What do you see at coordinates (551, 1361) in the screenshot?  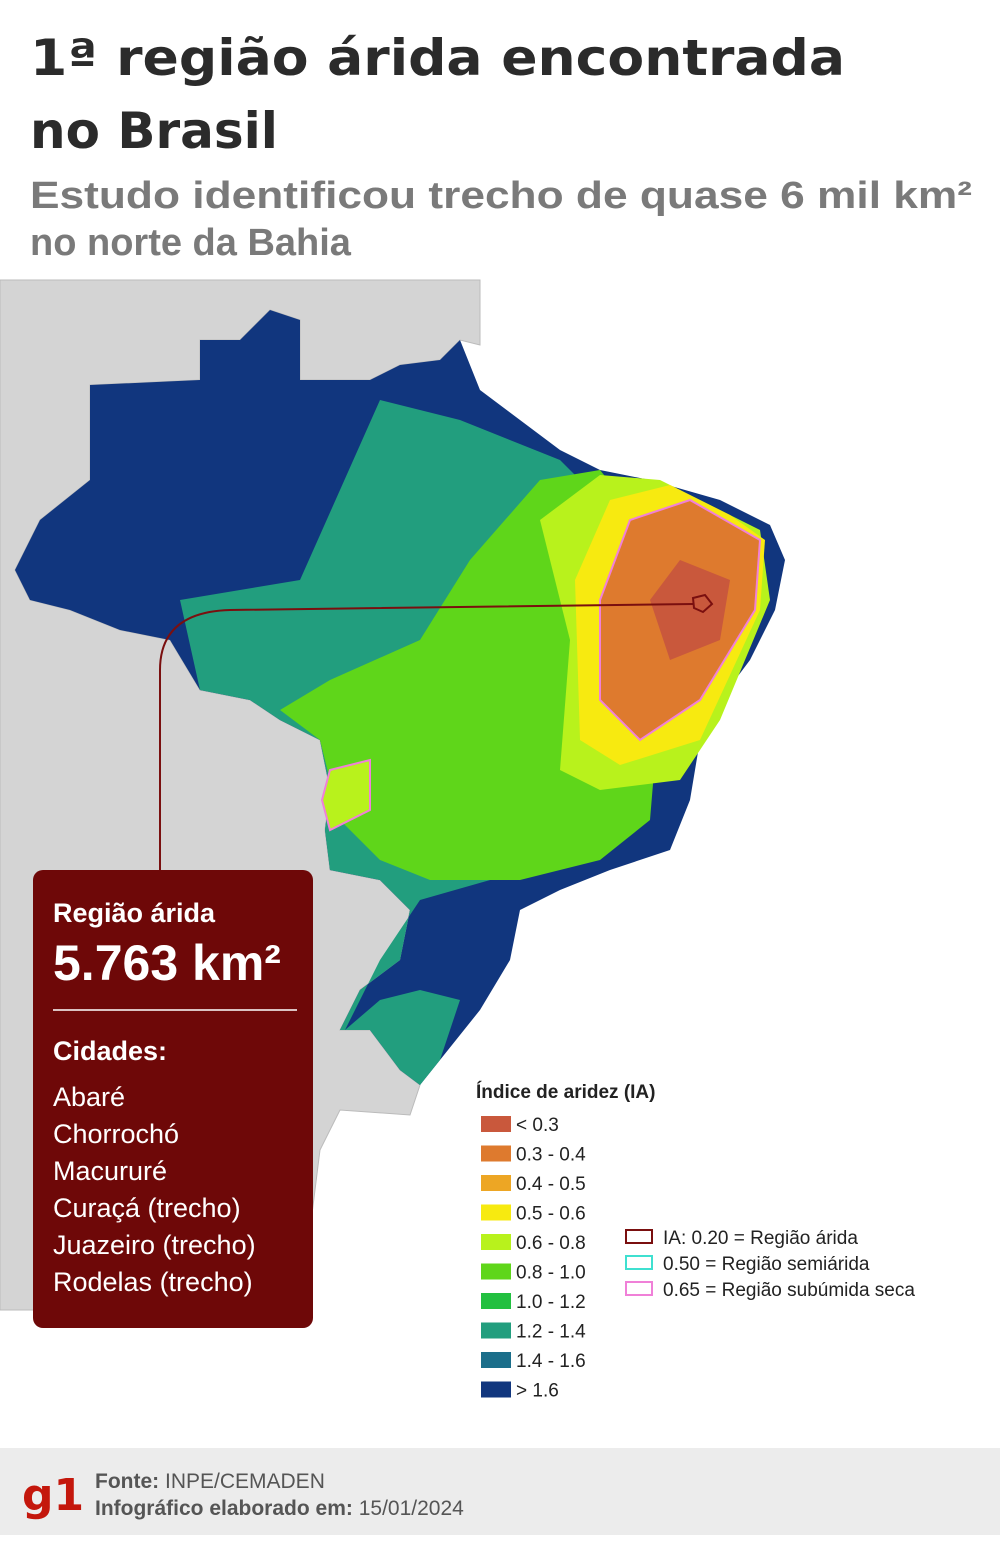 I see `legend-label: 1.4 - 1.6` at bounding box center [551, 1361].